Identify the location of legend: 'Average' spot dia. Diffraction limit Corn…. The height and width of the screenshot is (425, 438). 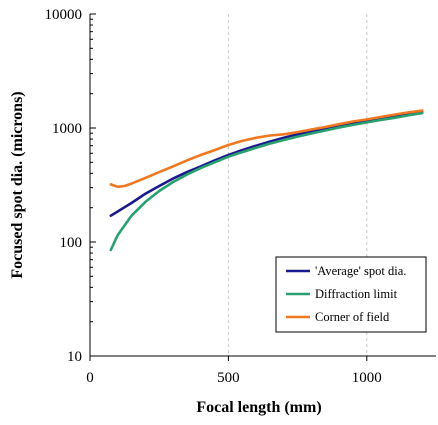
(351, 294).